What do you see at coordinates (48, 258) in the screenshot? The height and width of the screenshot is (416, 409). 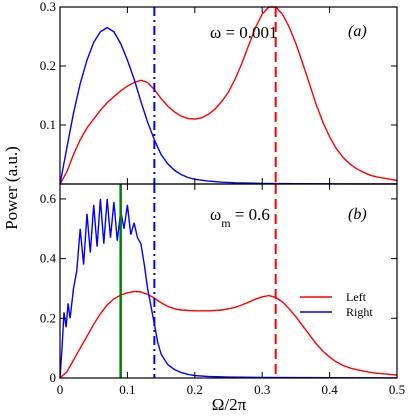 I see `panel-b-ytick-label-2: 0.4` at bounding box center [48, 258].